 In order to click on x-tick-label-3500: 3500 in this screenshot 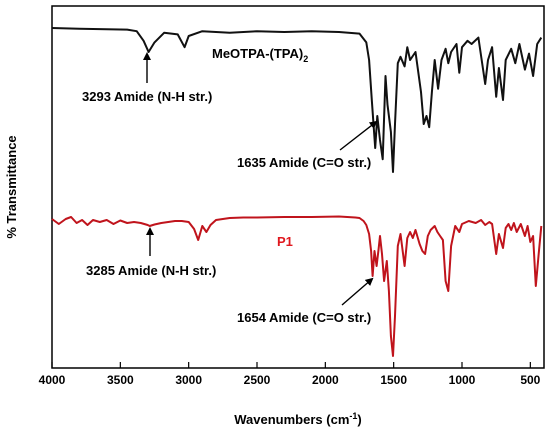, I will do `click(120, 380)`.